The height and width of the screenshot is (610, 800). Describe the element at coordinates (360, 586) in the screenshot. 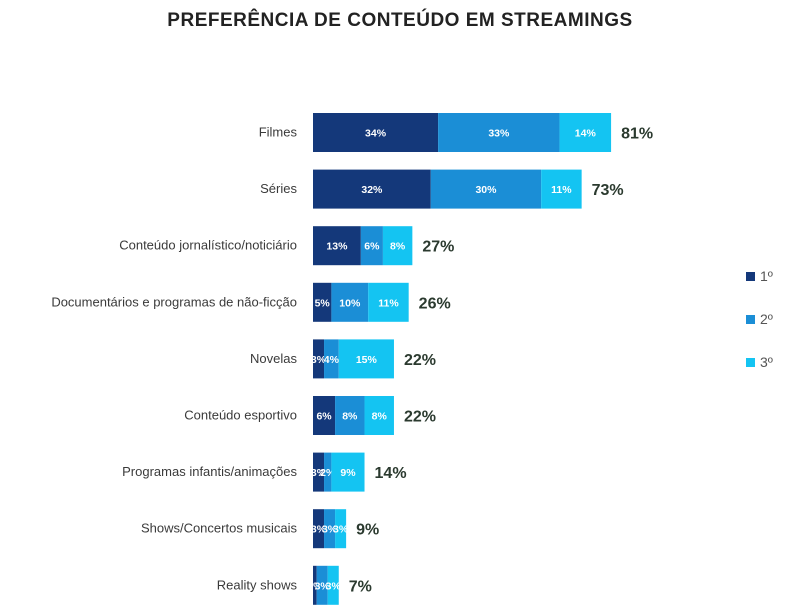

I see `total-value-label: 7%` at that location.